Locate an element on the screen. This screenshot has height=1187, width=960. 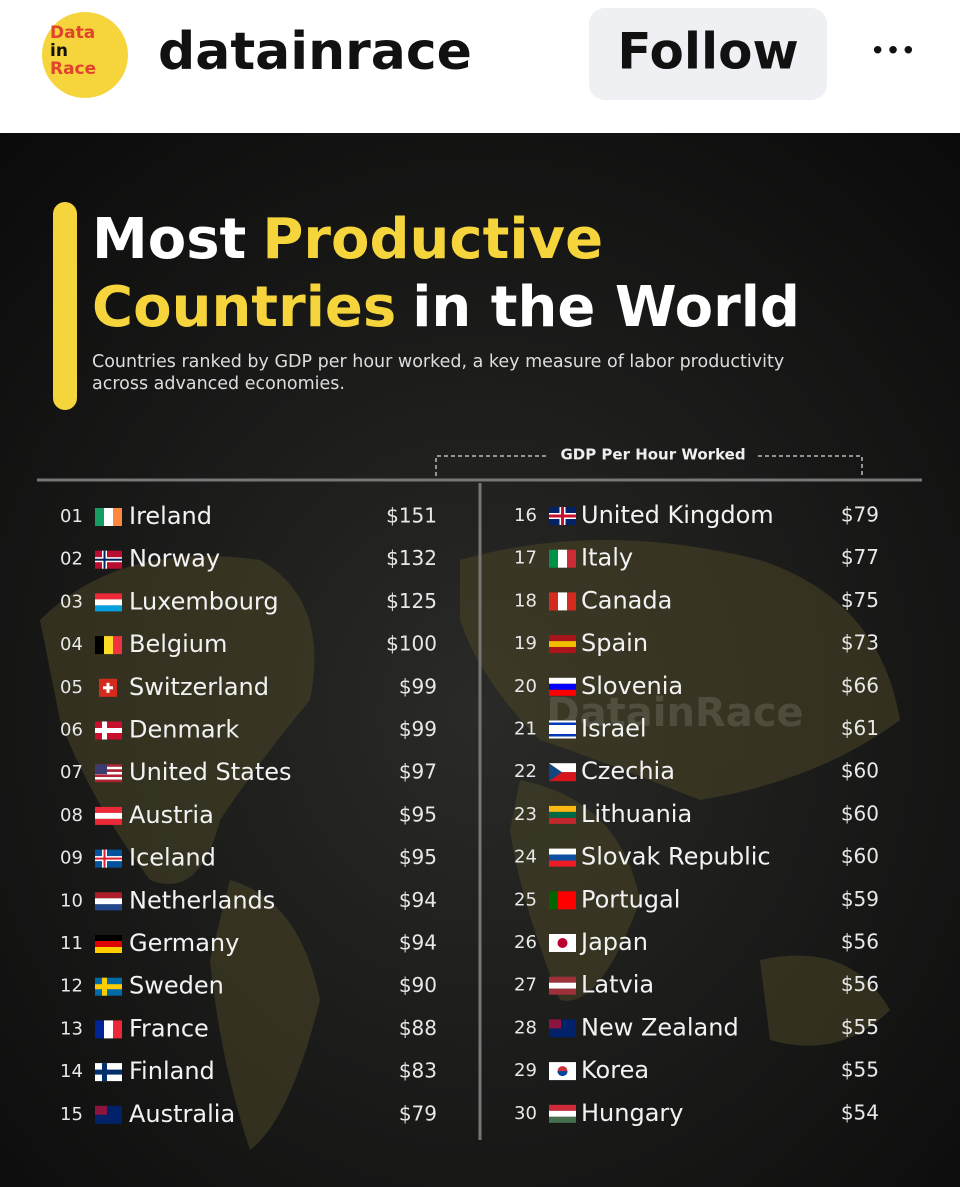
follow-button is located at coordinates (708, 54).